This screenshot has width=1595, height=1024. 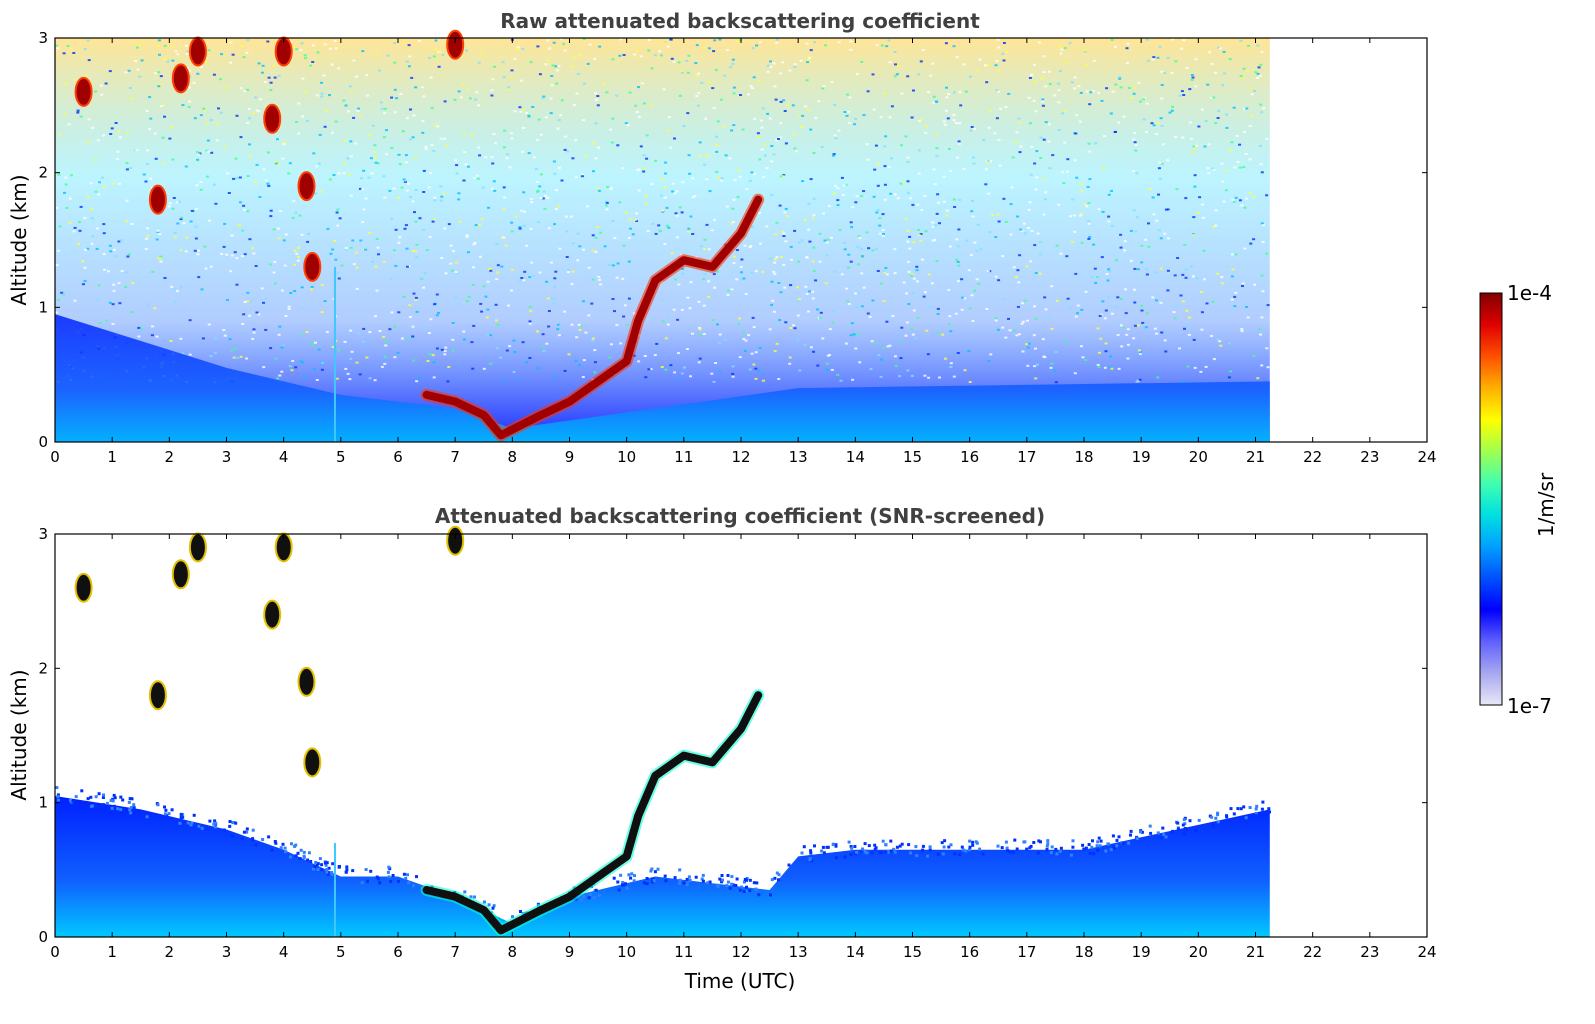 What do you see at coordinates (1529, 293) in the screenshot?
I see `colorbar-max-label: 1e-4` at bounding box center [1529, 293].